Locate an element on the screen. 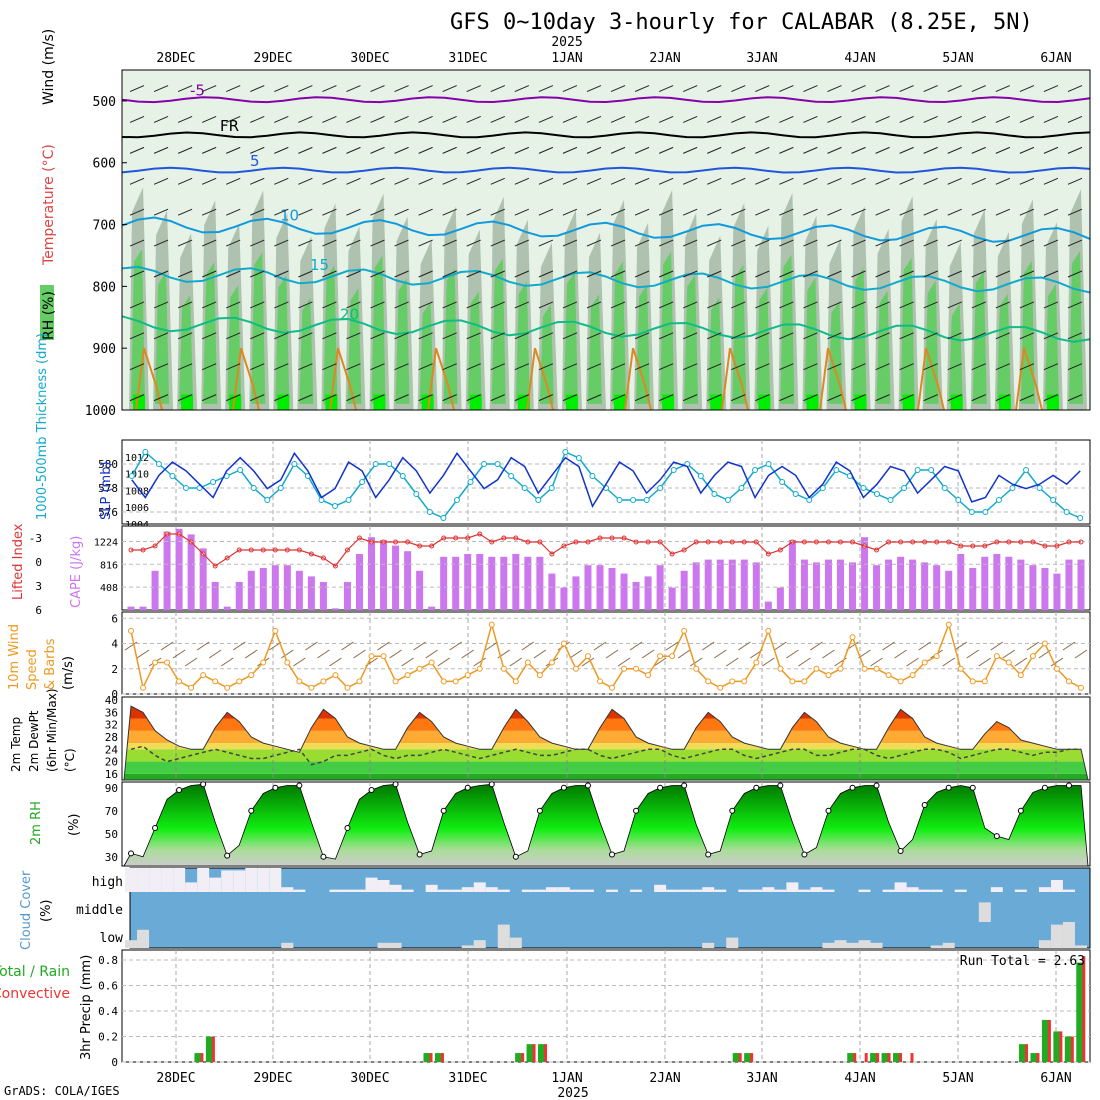 The height and width of the screenshot is (1100, 1100). top-tick-label: 6JAN is located at coordinates (1055, 58).